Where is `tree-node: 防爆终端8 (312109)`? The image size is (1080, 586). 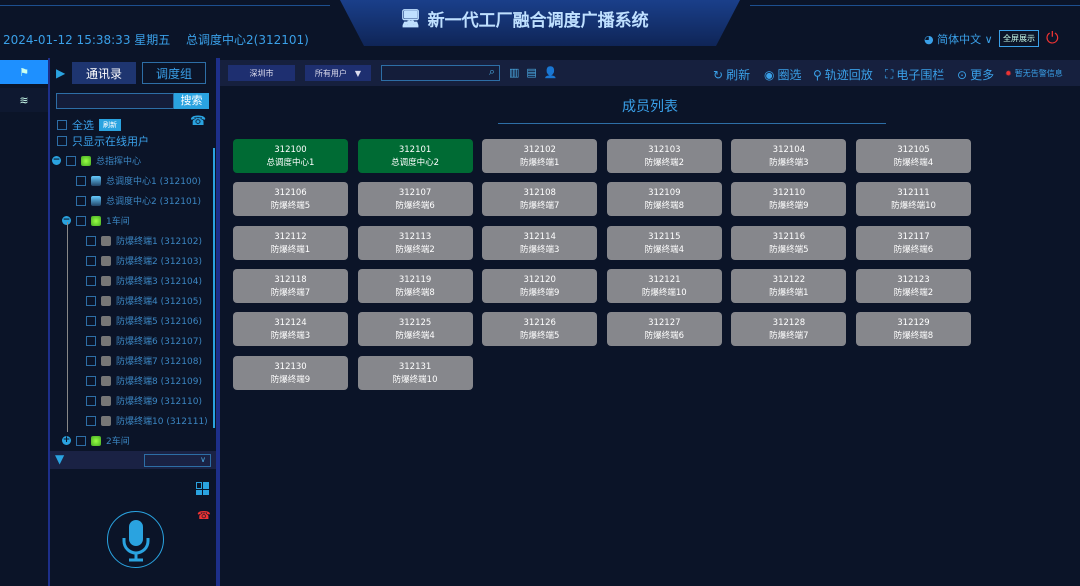 tree-node: 防爆终端8 (312109) is located at coordinates (144, 380).